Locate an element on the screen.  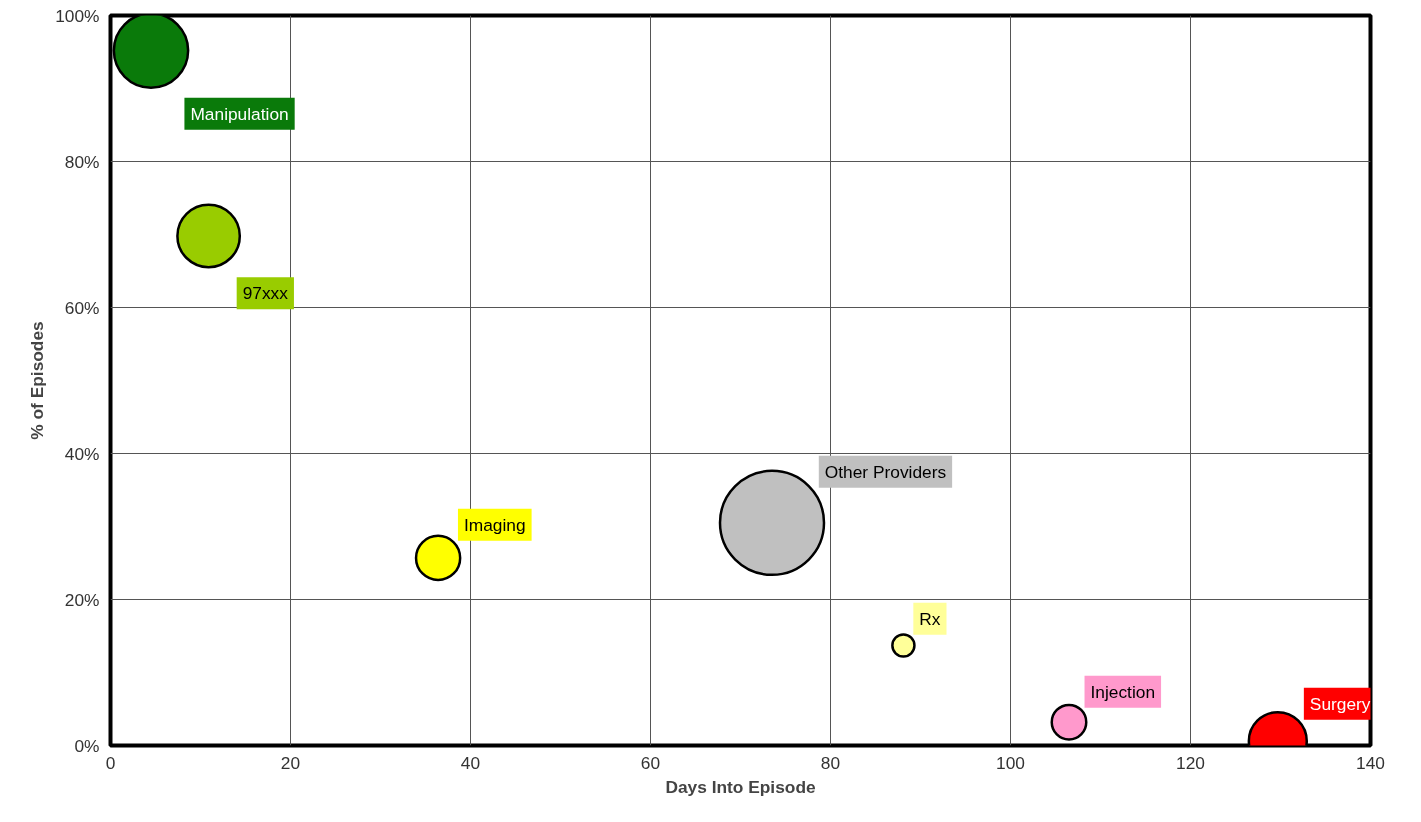
x-tick-label: 60 is located at coordinates (650, 762).